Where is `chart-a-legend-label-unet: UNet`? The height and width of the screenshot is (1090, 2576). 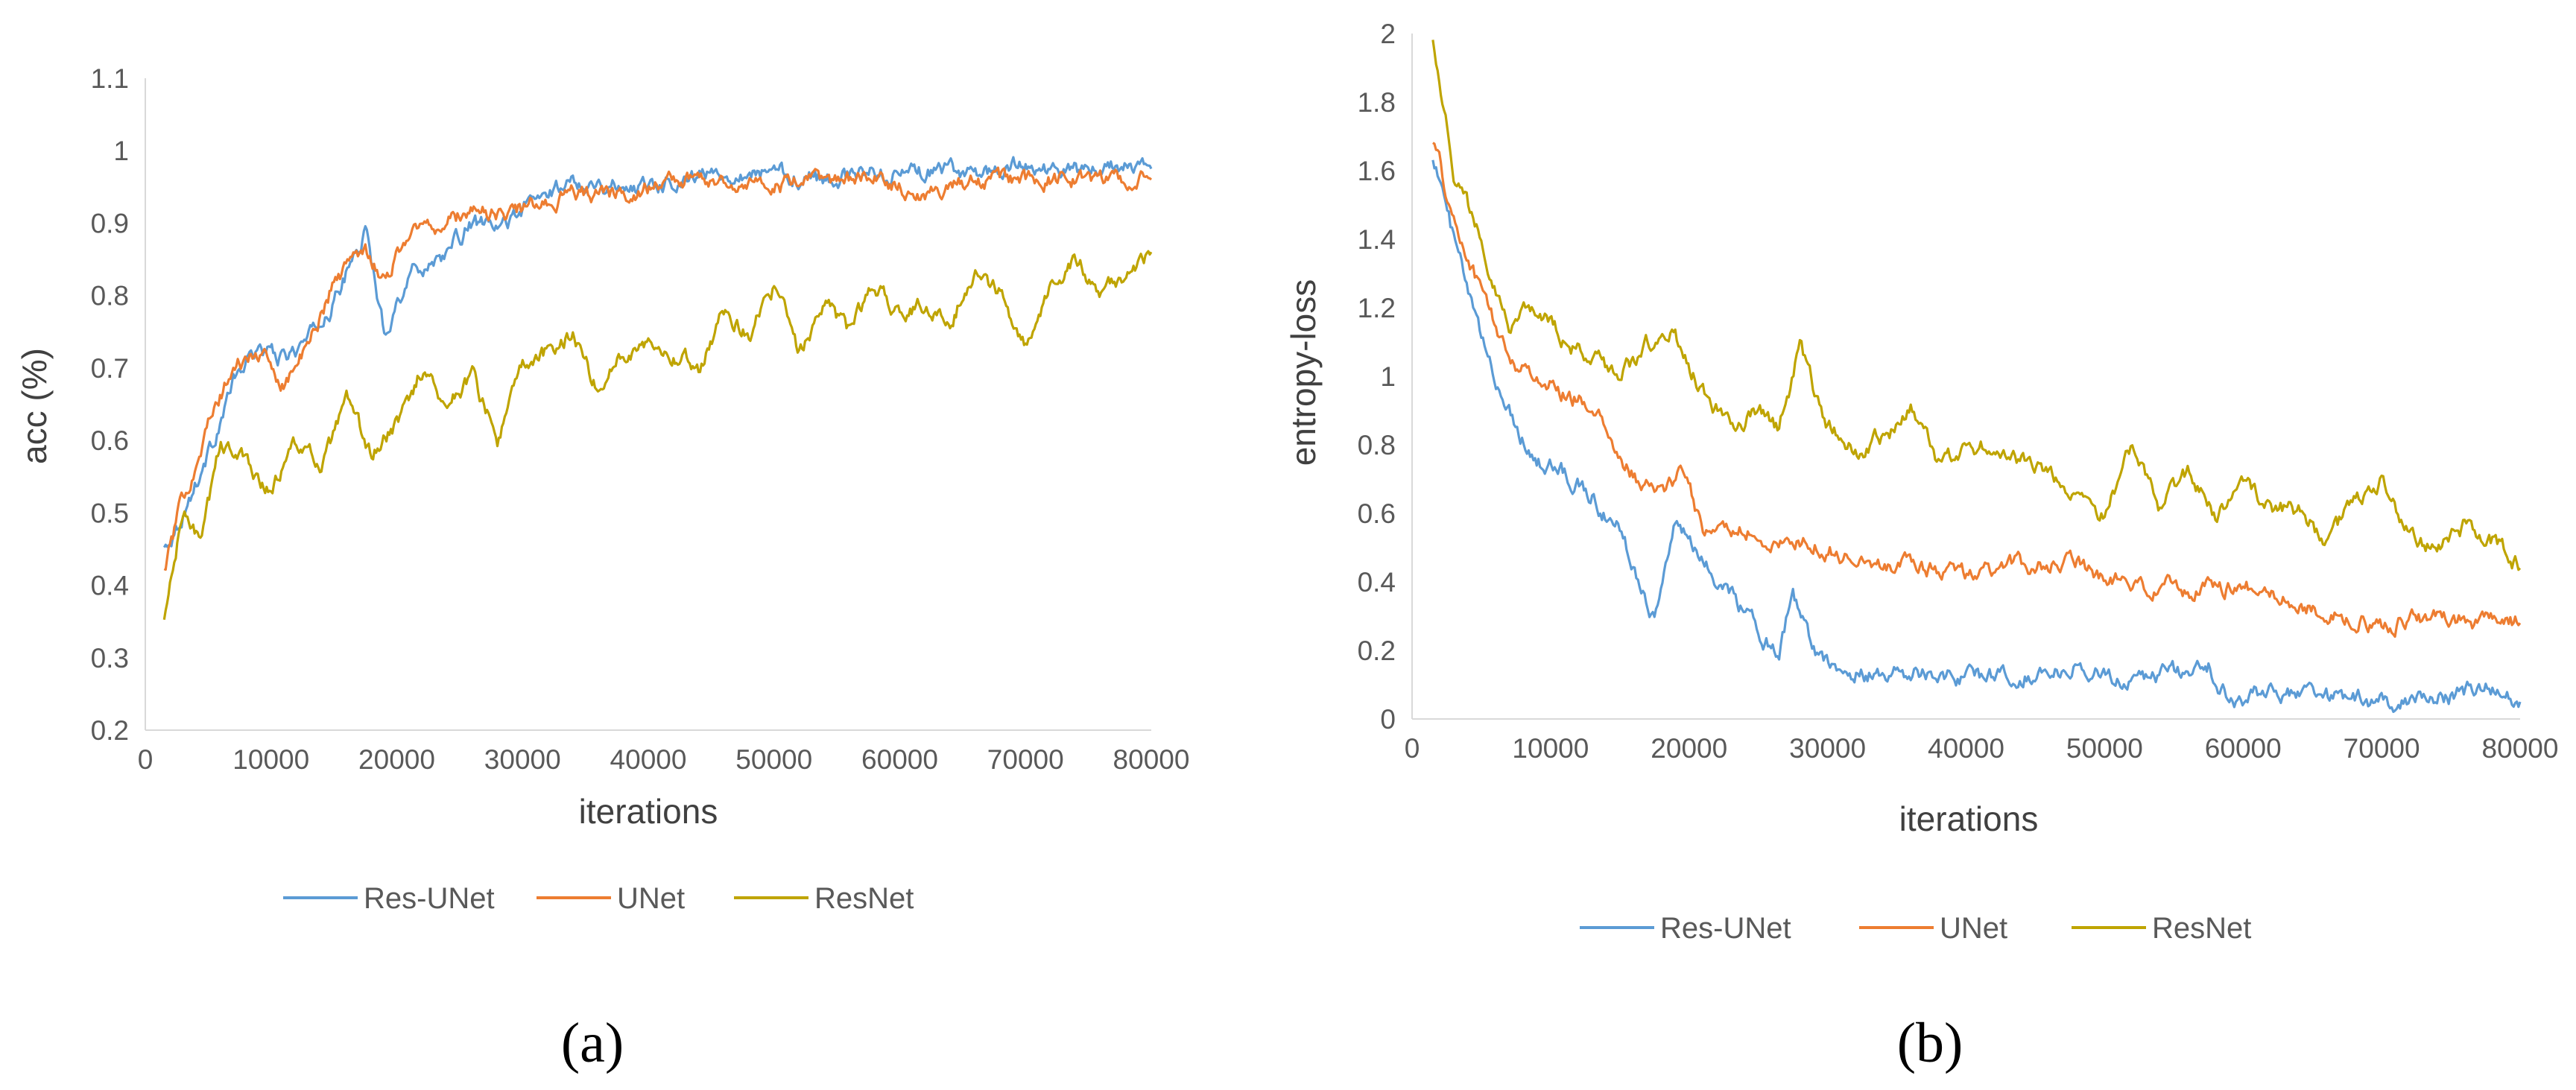
chart-a-legend-label-unet: UNet is located at coordinates (651, 899).